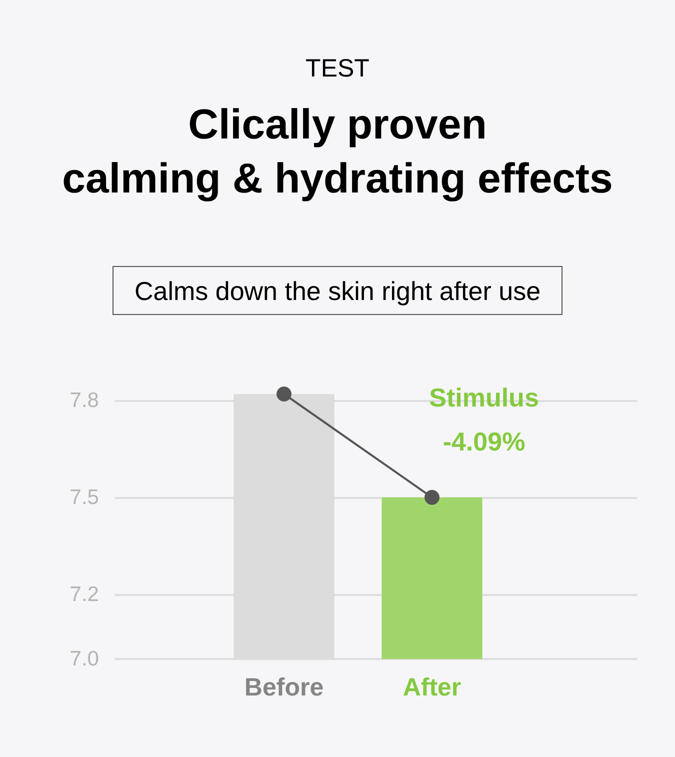 The image size is (675, 757). I want to click on chart-subtitle: Calms down the skin right after use, so click(337, 291).